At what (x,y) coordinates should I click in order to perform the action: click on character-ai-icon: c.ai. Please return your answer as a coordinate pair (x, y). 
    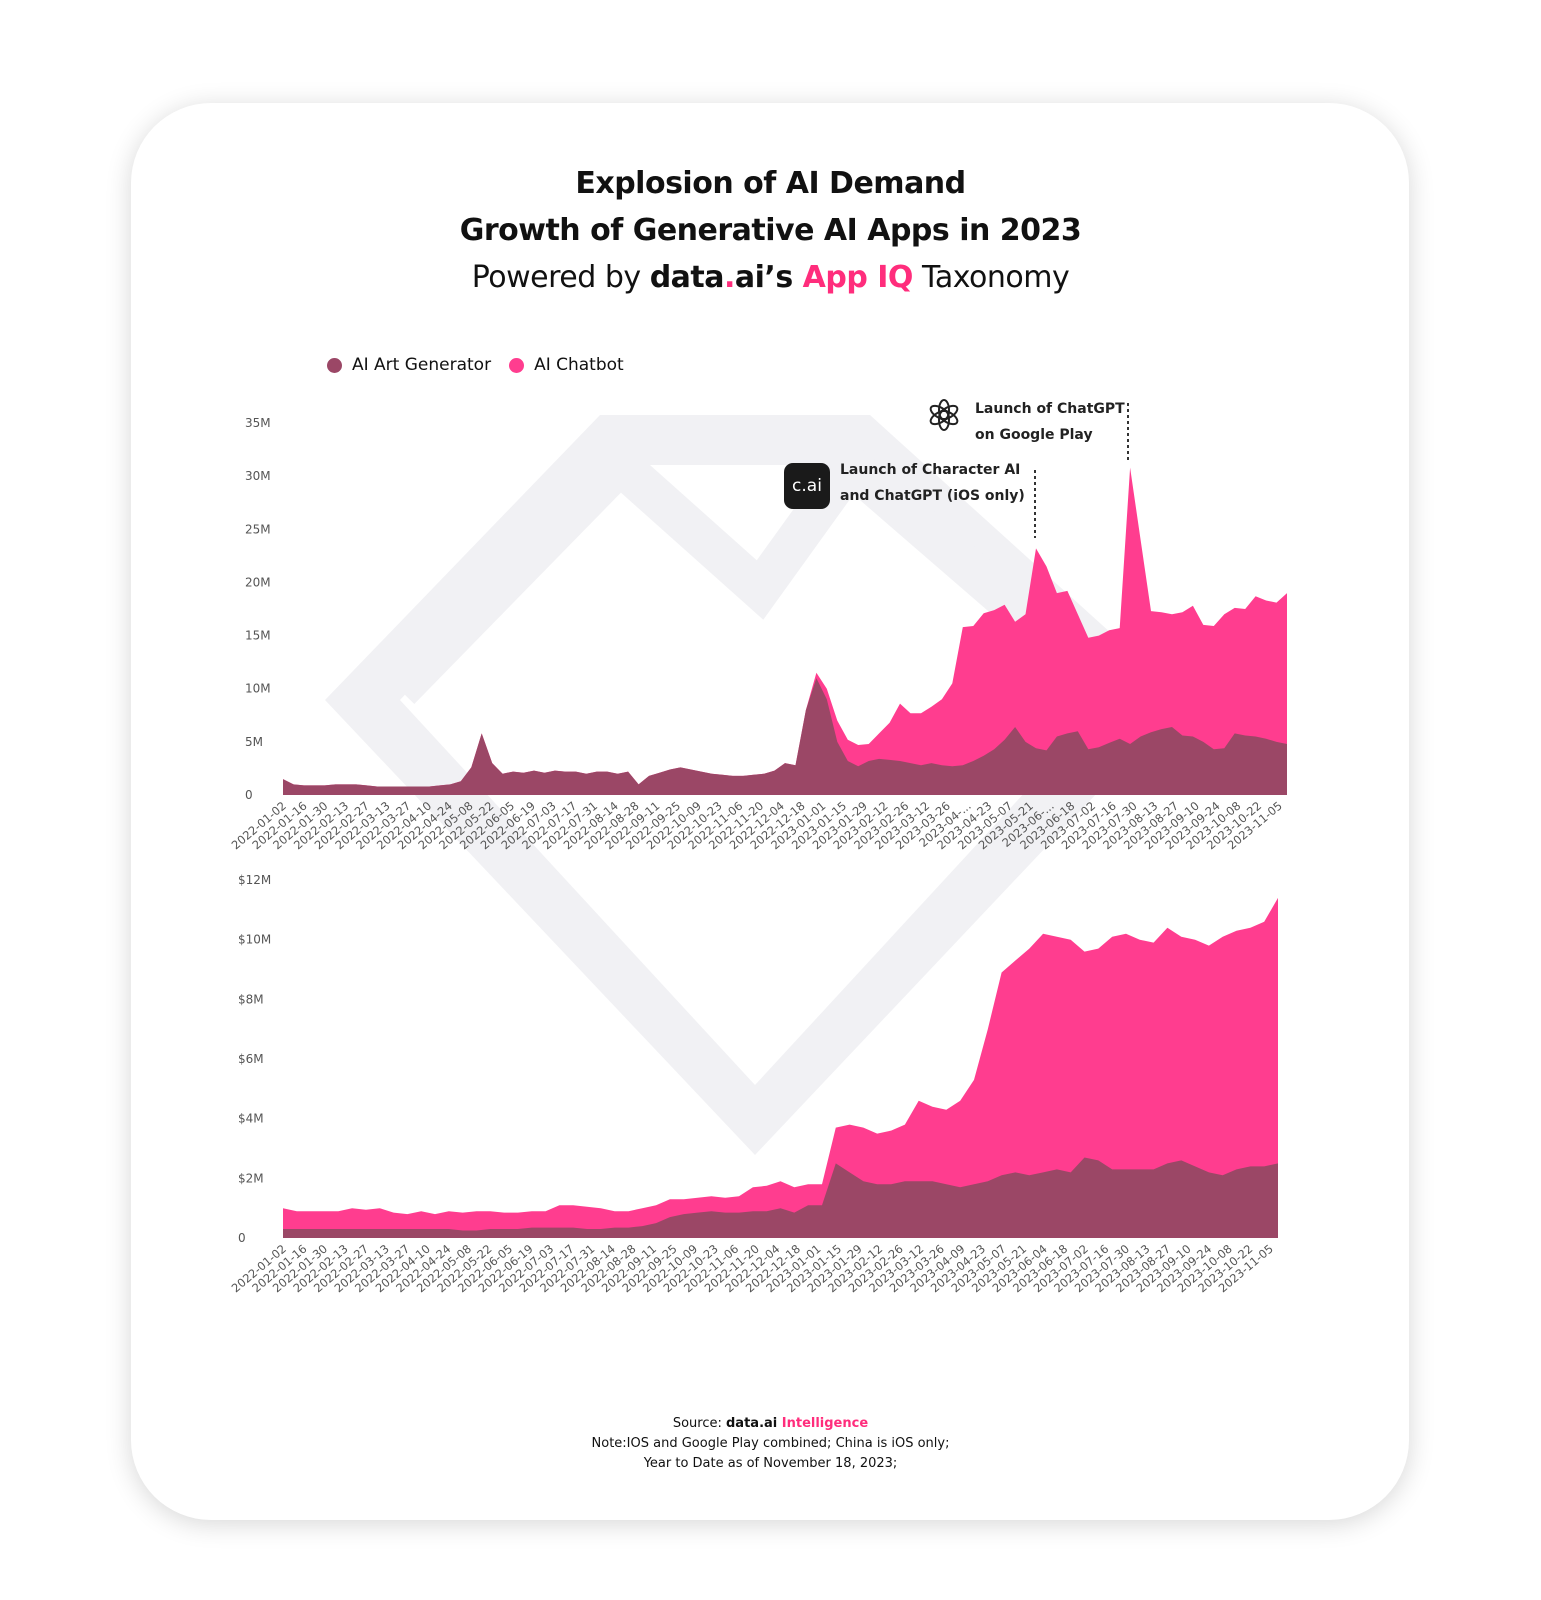
    Looking at the image, I should click on (807, 486).